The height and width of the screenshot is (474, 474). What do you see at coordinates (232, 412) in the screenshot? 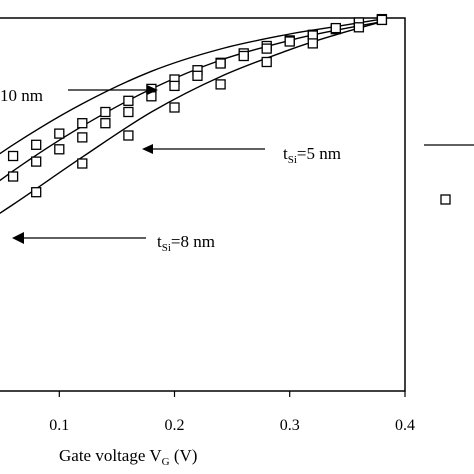
I see `x-axis-ticks: 0.1 0.2 0.3 0.4` at bounding box center [232, 412].